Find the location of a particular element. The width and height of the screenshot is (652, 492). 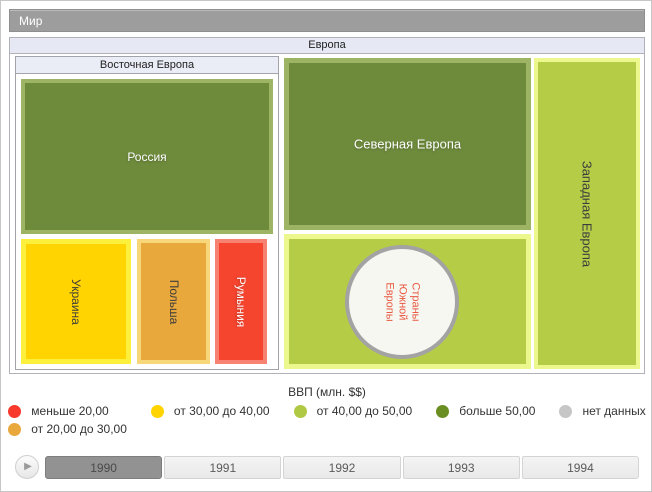

tile-poland: Польша is located at coordinates (173, 301).